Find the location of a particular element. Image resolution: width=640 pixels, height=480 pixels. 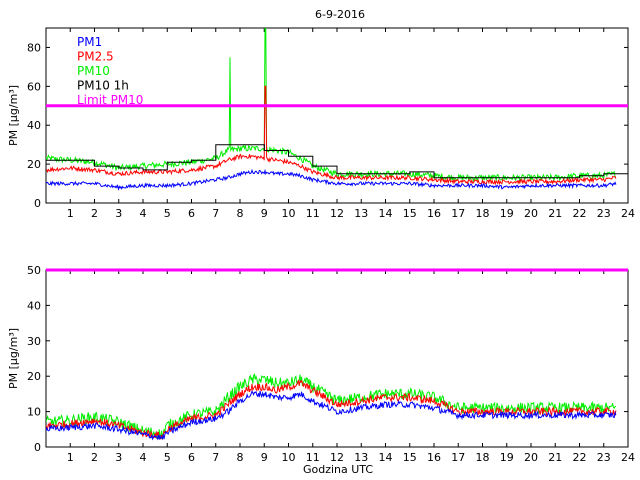

series-pm2-5-line is located at coordinates (331, 409).